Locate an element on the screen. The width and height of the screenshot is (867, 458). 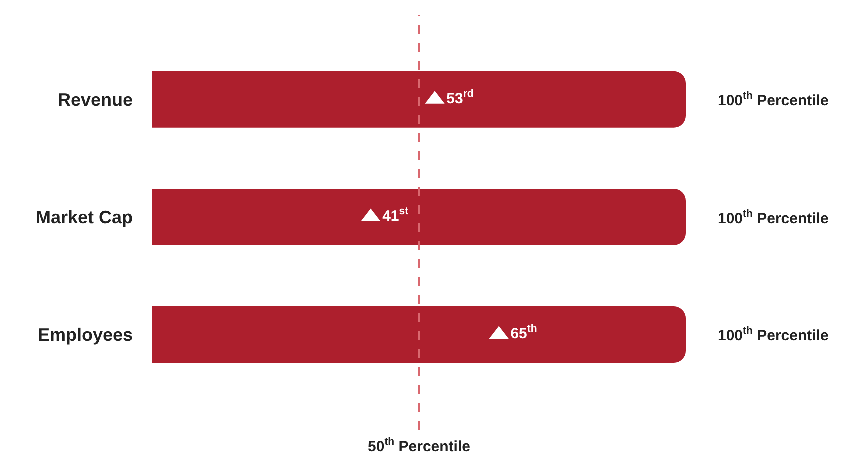
data-label: 41$^{st}$ is located at coordinates (396, 215).